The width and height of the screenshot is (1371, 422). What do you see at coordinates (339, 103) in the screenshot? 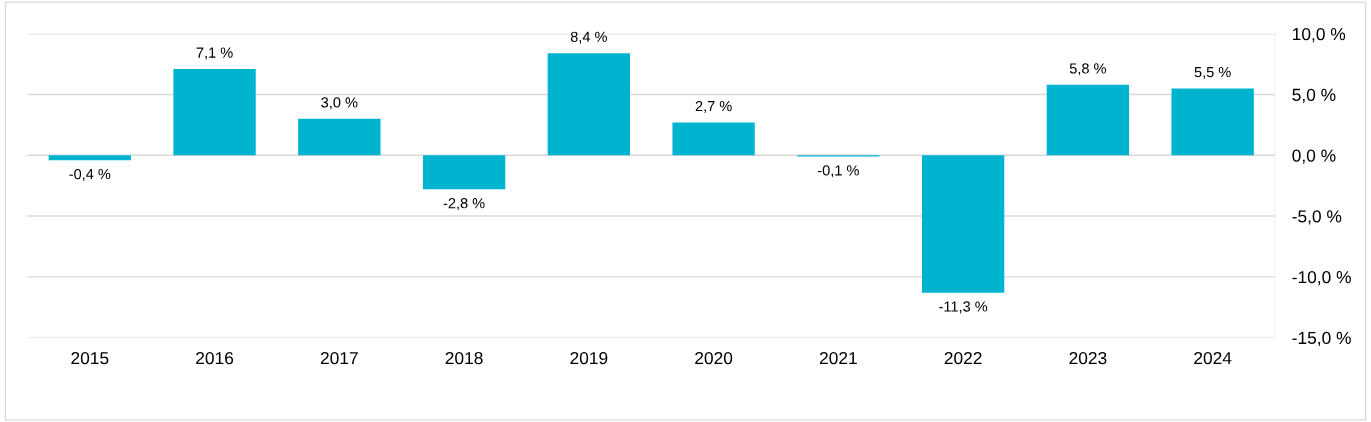
I see `data-label: 3,0 %` at bounding box center [339, 103].